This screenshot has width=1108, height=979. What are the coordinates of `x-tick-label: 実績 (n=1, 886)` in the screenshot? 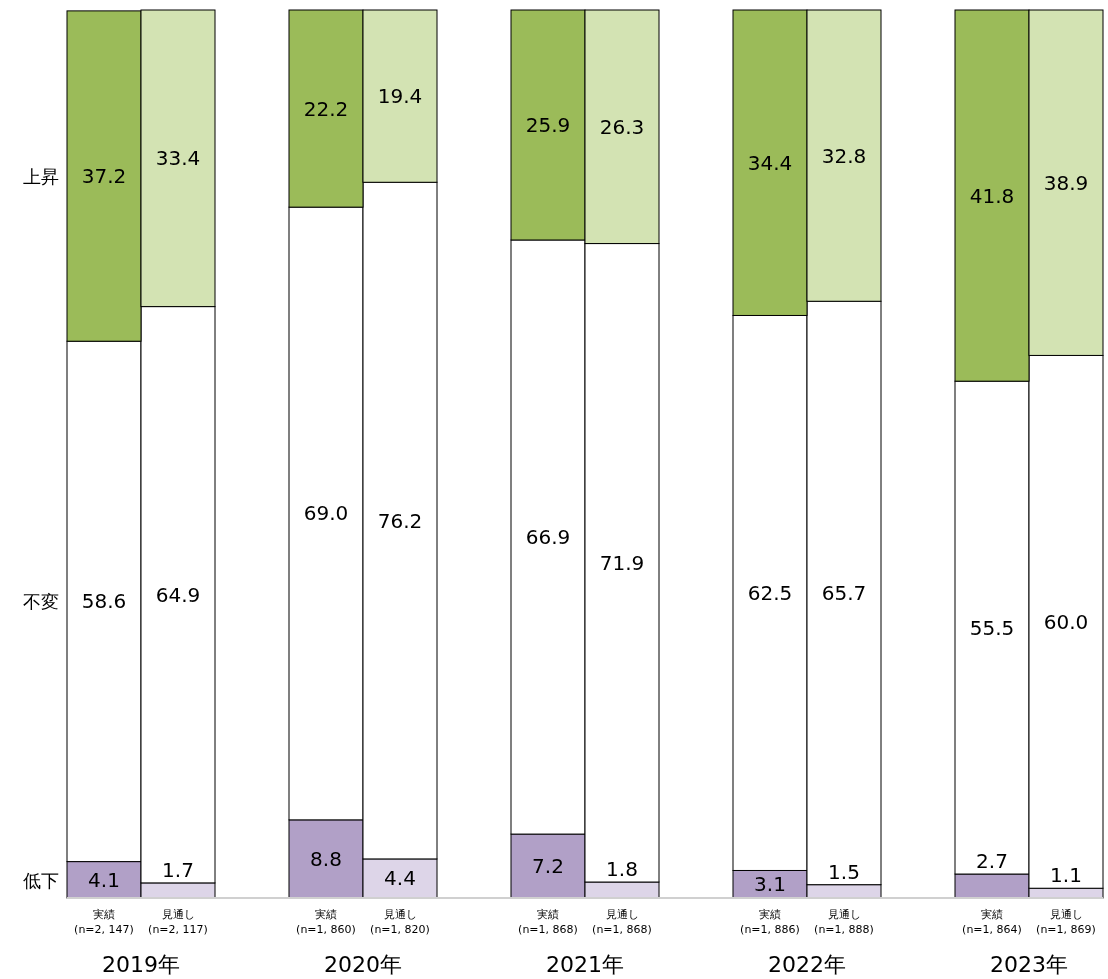 It's located at (770, 922).